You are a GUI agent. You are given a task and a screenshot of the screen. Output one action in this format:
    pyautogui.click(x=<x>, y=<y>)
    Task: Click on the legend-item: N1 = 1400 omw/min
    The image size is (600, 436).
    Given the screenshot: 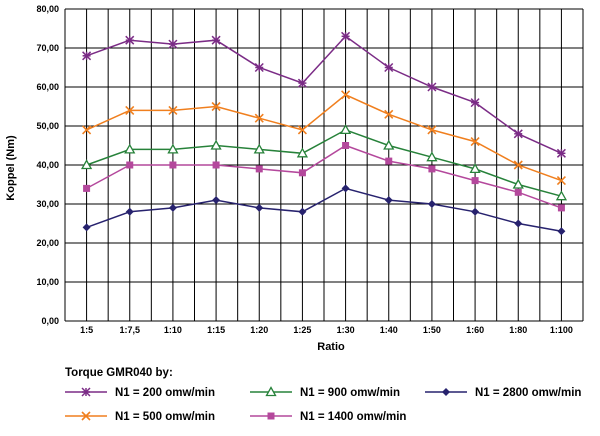 What is the action you would take?
    pyautogui.click(x=328, y=417)
    